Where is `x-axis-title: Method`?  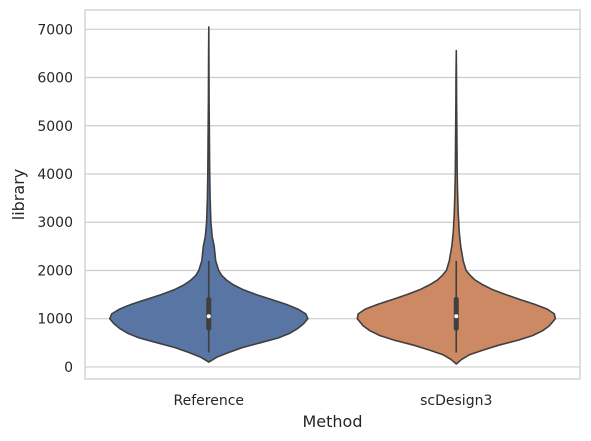
x-axis-title: Method is located at coordinates (332, 421).